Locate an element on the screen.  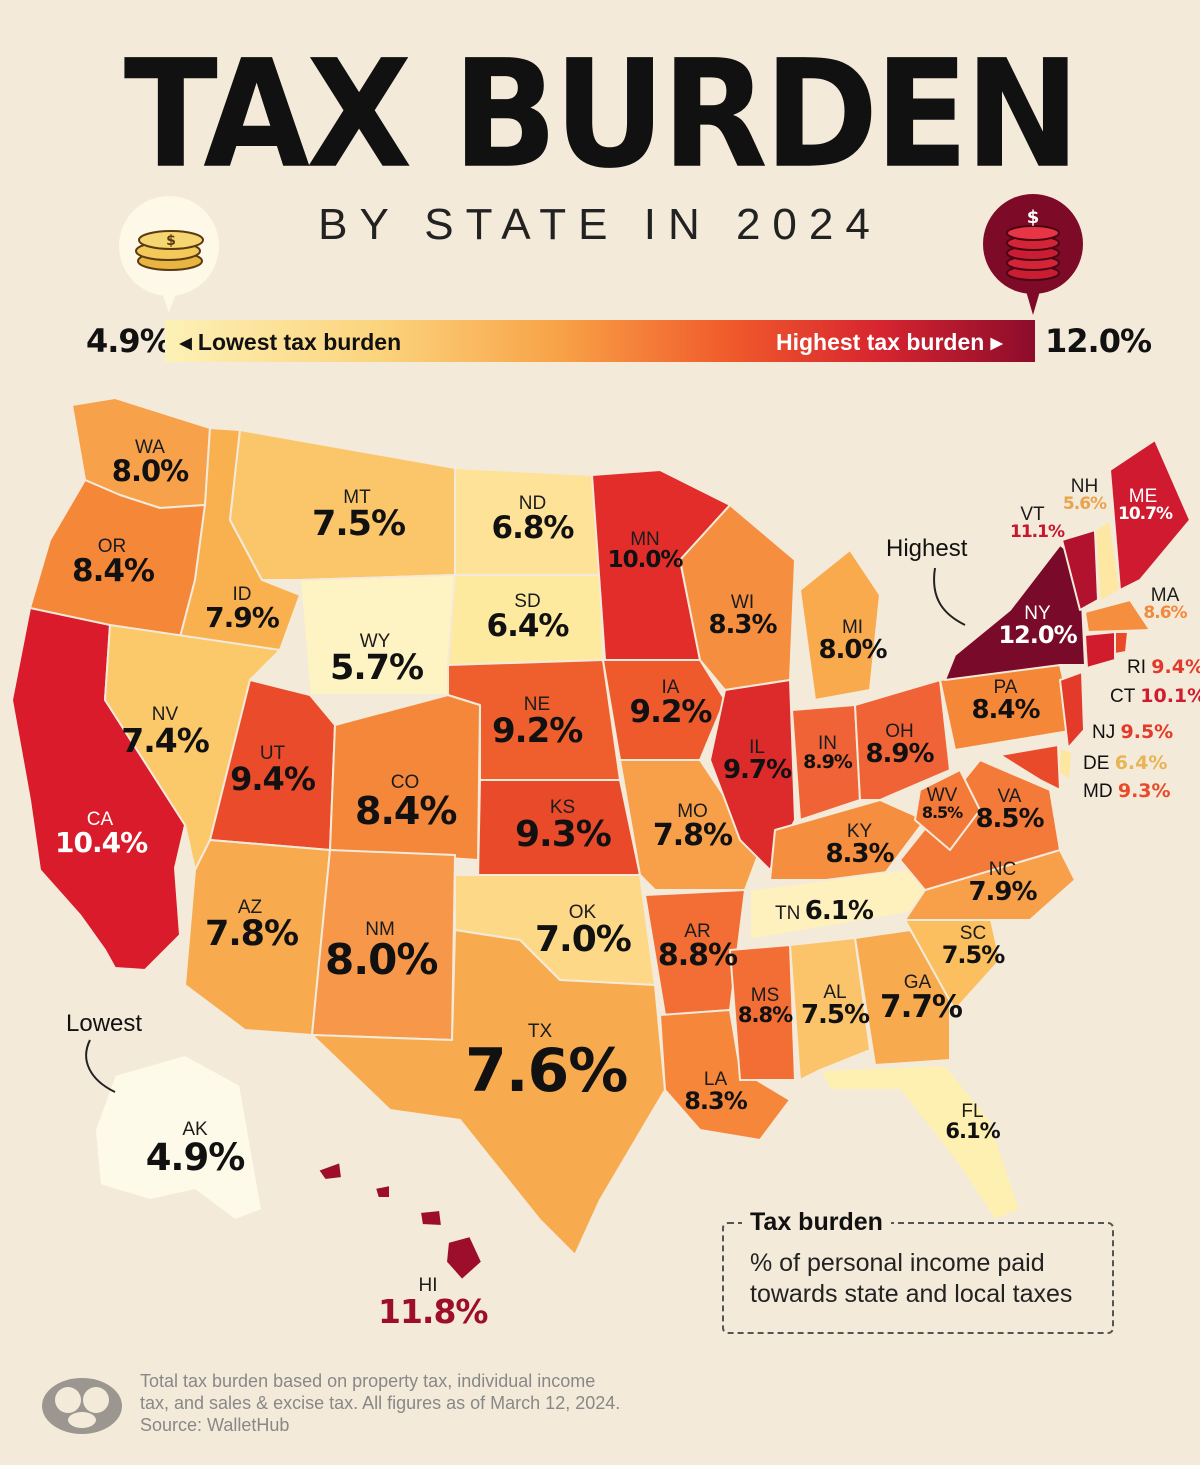
definition-box is located at coordinates (918, 1278).